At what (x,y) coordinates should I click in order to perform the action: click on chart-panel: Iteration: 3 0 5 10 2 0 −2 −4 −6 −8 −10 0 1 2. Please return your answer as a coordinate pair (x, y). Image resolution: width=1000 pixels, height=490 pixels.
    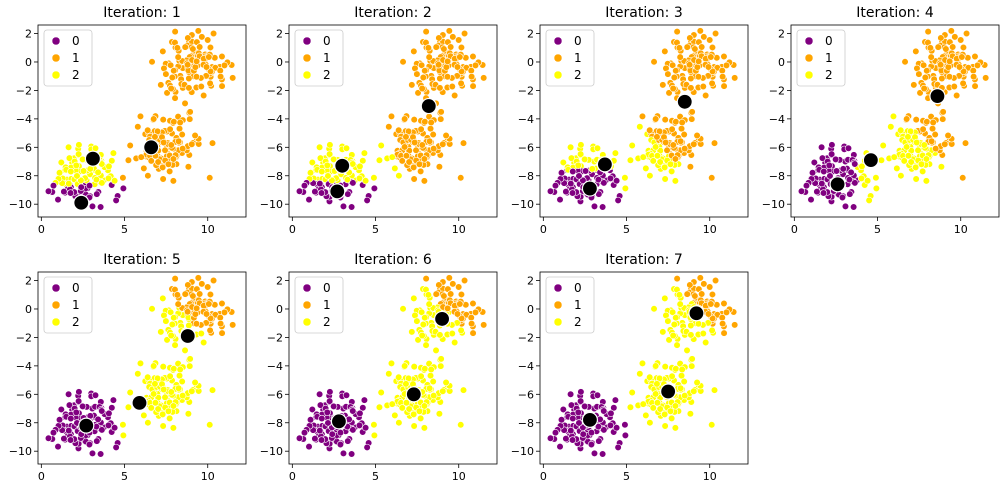
    Looking at the image, I should click on (630, 120).